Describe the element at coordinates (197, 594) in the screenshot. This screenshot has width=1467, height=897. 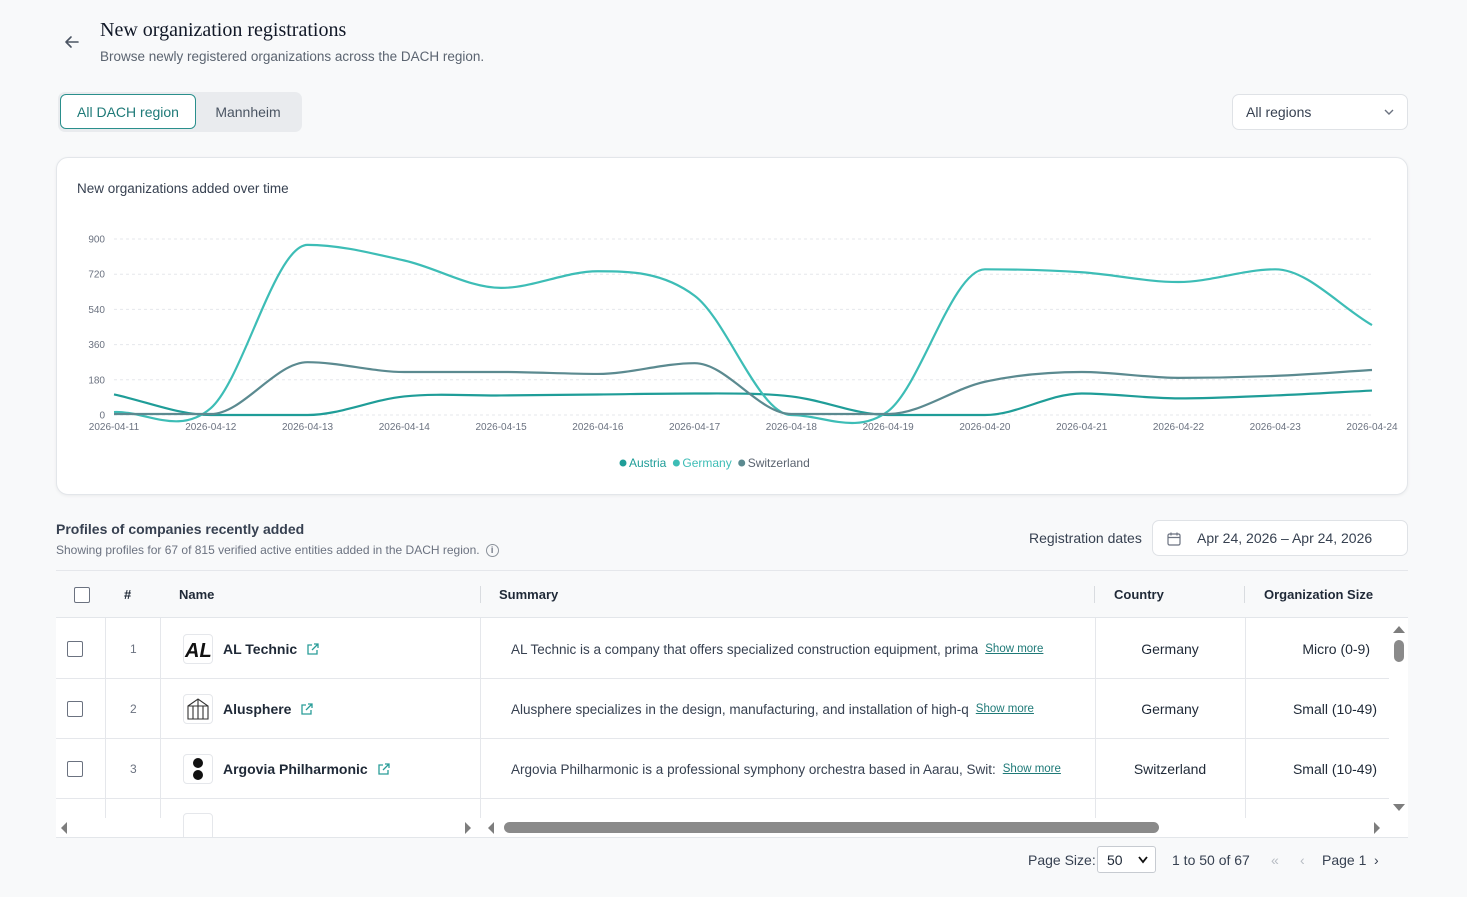
I see `column-header-name: Name` at that location.